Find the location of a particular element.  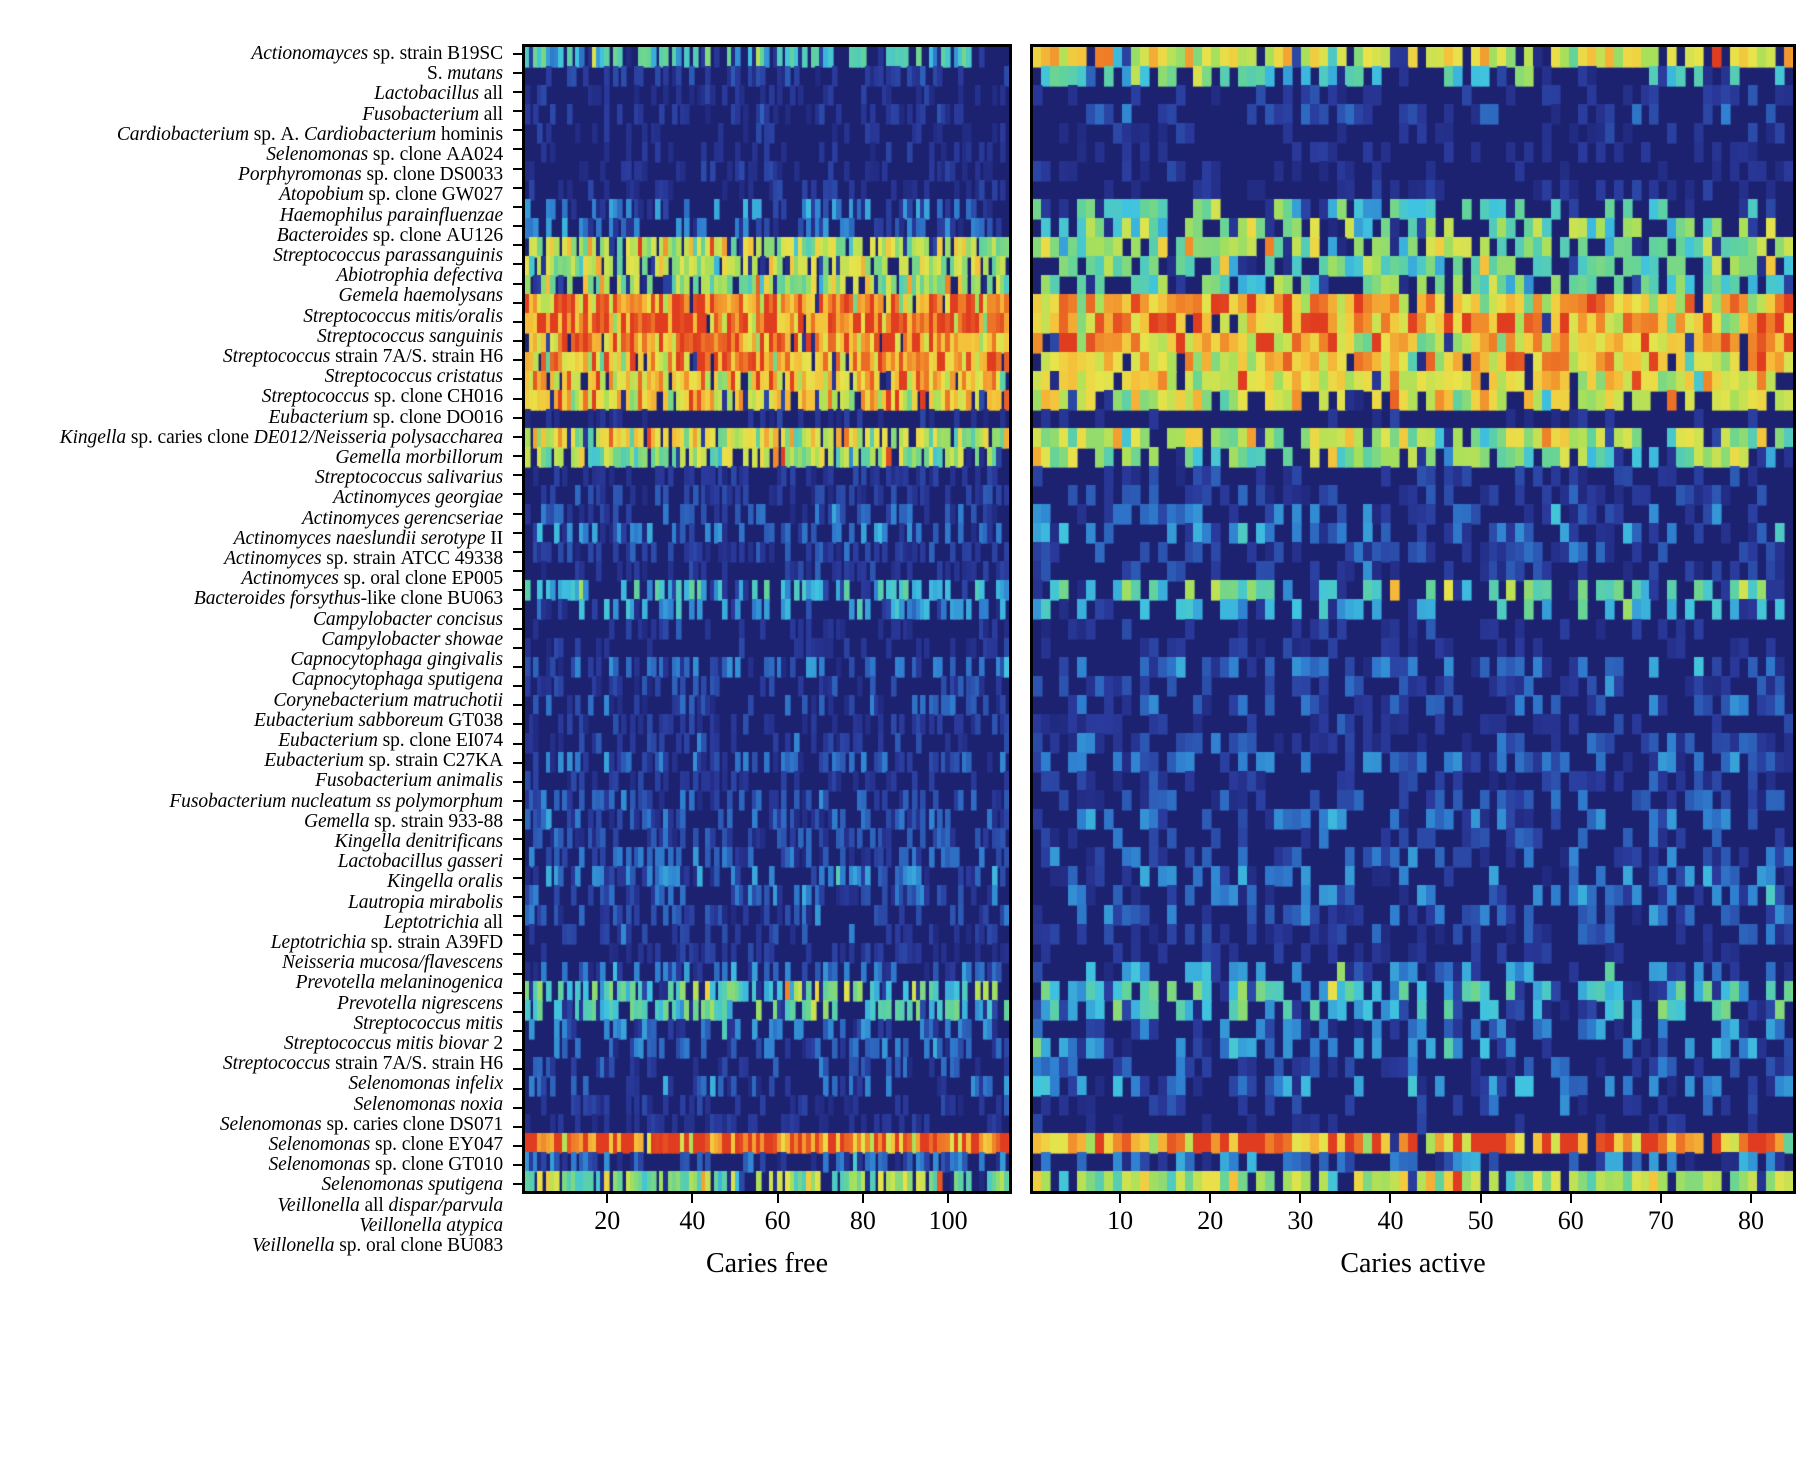

row-label: Veillonella sp. oral clone BU083 is located at coordinates (377, 1245).